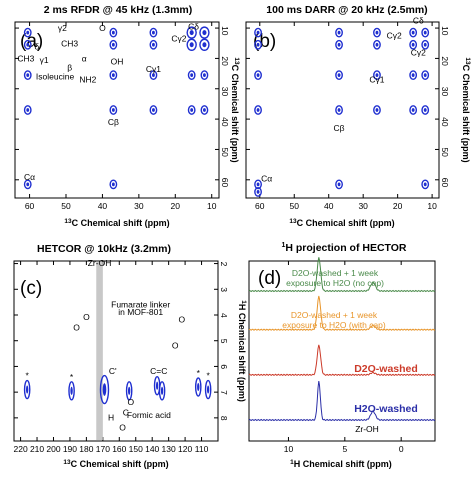 This screenshot has width=474, height=479. What do you see at coordinates (111, 417) in the screenshot?
I see `panel-c-annotation: H` at bounding box center [111, 417].